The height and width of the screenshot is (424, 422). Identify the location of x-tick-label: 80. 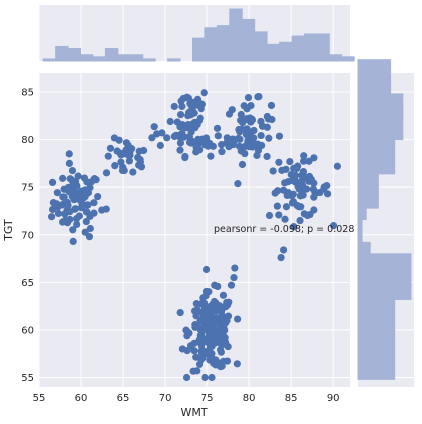
(249, 398).